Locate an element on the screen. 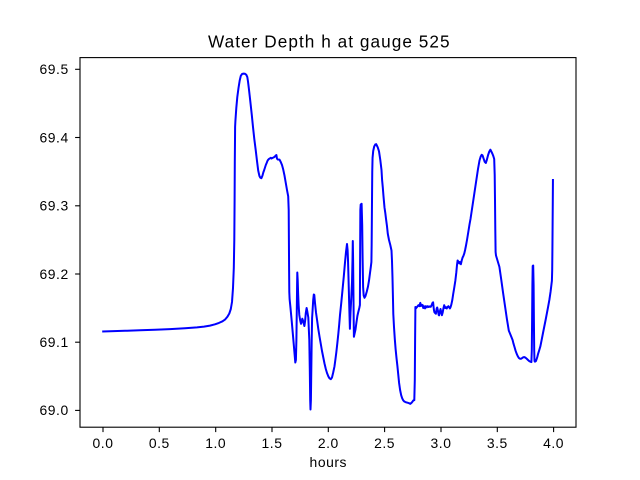 This screenshot has height=480, width=640. svg-text: 69.4 is located at coordinates (54, 137).